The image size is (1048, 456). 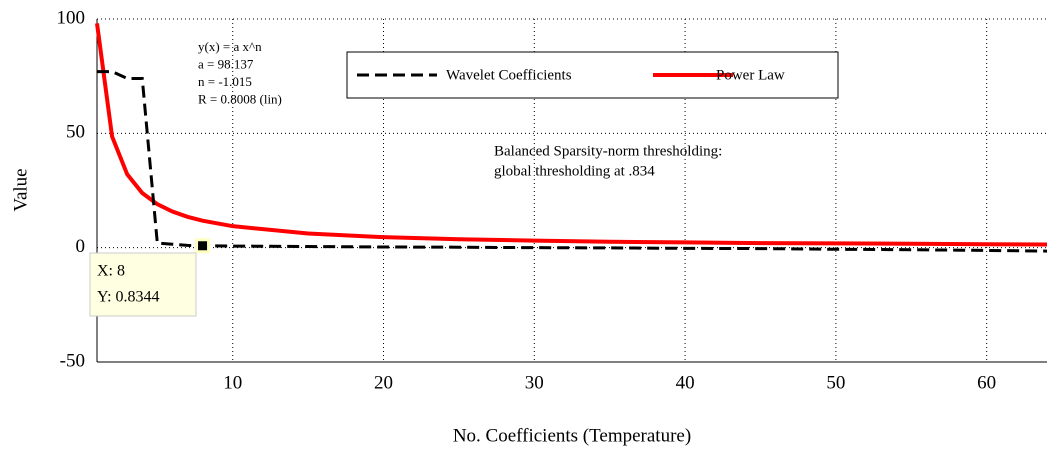 I want to click on annotation: global thresholding at .834, so click(x=574, y=171).